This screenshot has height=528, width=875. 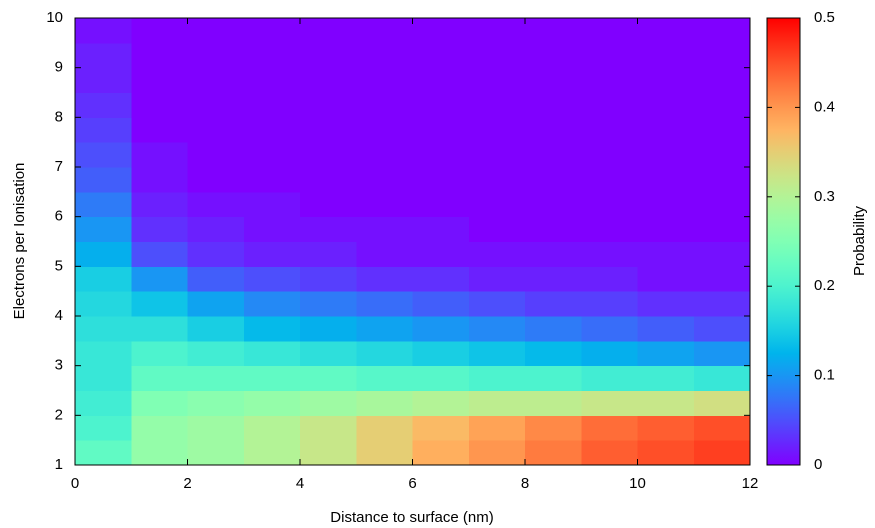 I want to click on y-tick-label: 4, so click(x=59, y=315).